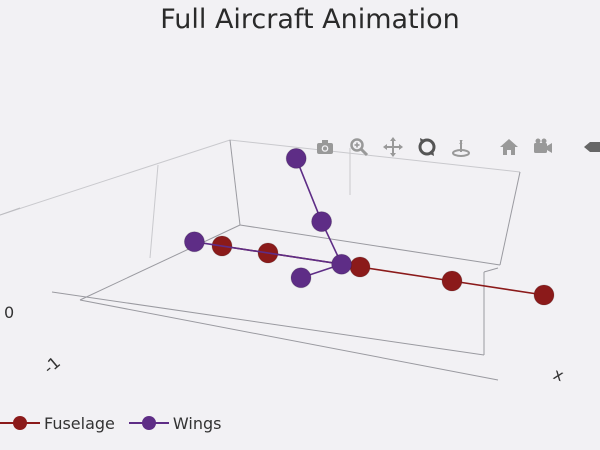  I want to click on home-icon, so click(509, 147).